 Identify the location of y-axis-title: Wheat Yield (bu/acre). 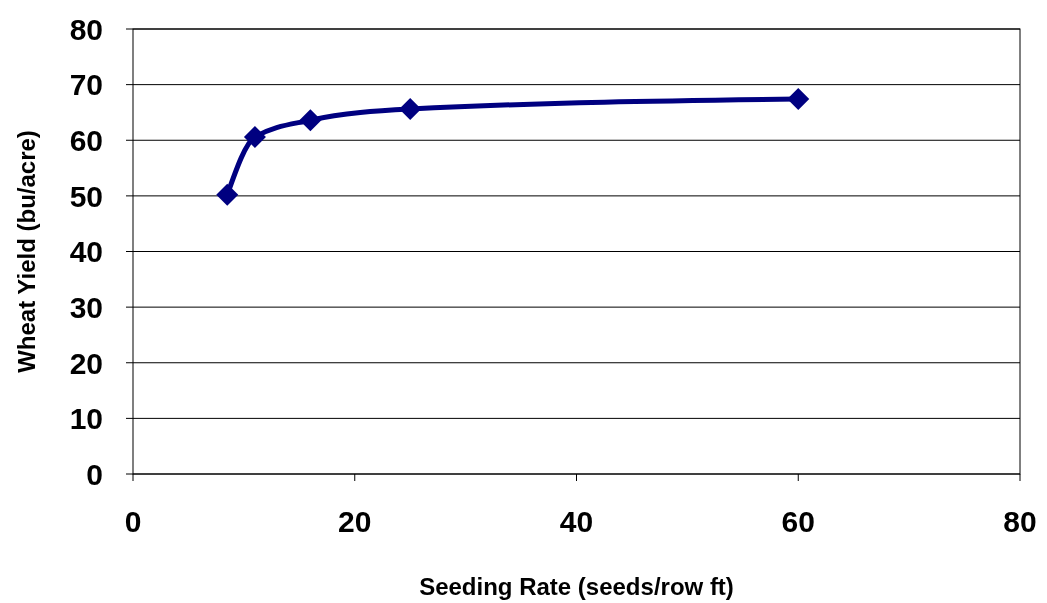
(26, 251).